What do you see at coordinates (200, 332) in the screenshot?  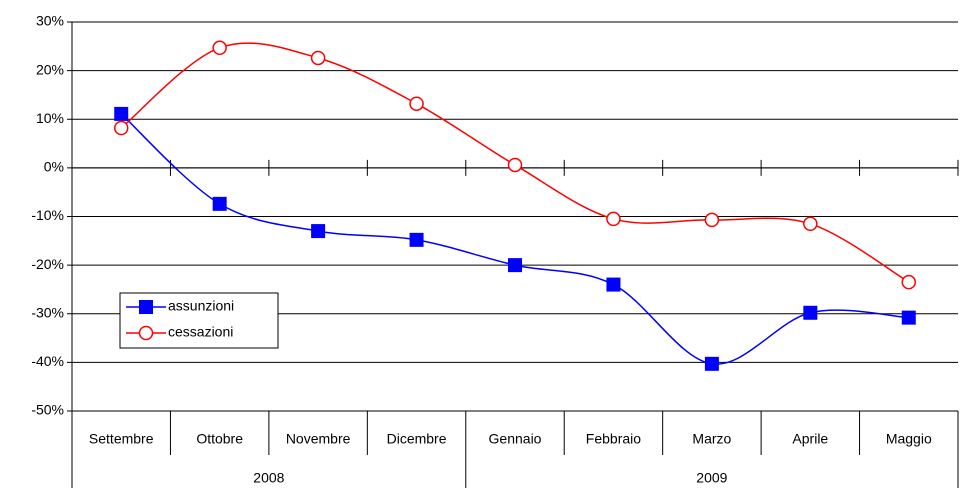 I see `legend-label: cessazioni` at bounding box center [200, 332].